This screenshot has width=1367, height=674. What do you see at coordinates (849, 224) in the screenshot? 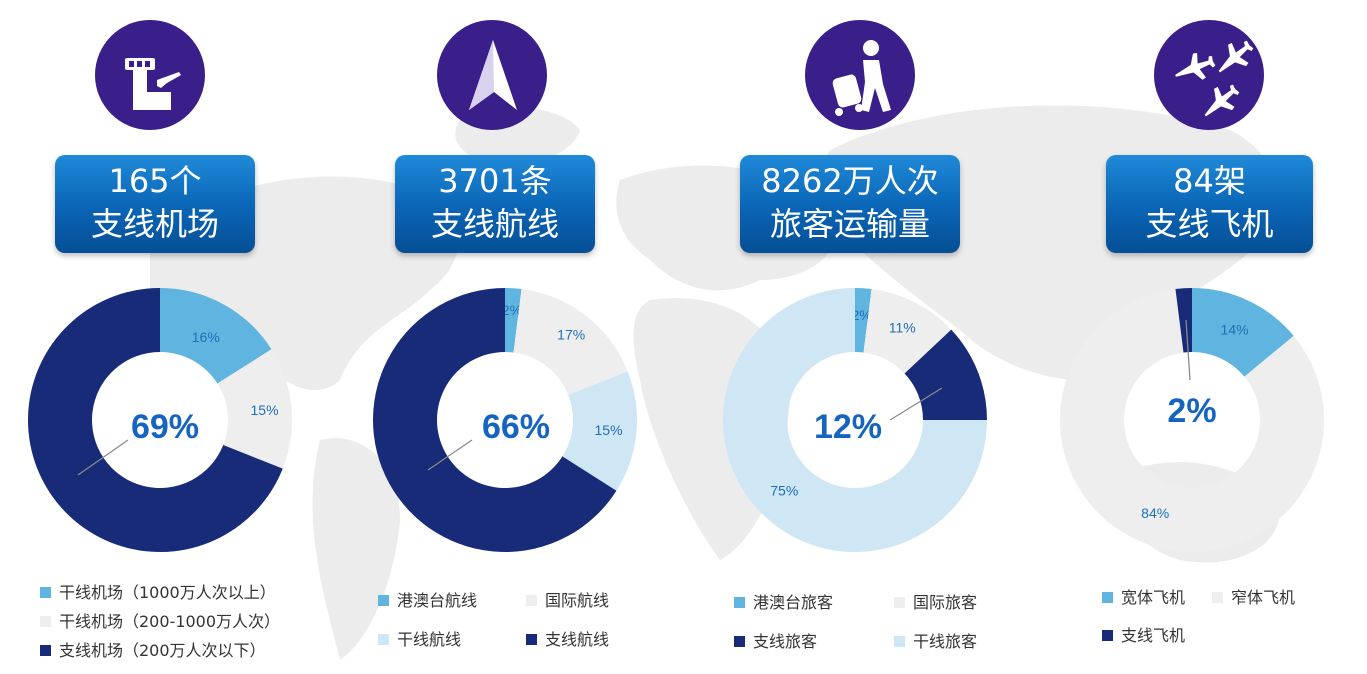
I see `stat-label: 旅客运输量` at bounding box center [849, 224].